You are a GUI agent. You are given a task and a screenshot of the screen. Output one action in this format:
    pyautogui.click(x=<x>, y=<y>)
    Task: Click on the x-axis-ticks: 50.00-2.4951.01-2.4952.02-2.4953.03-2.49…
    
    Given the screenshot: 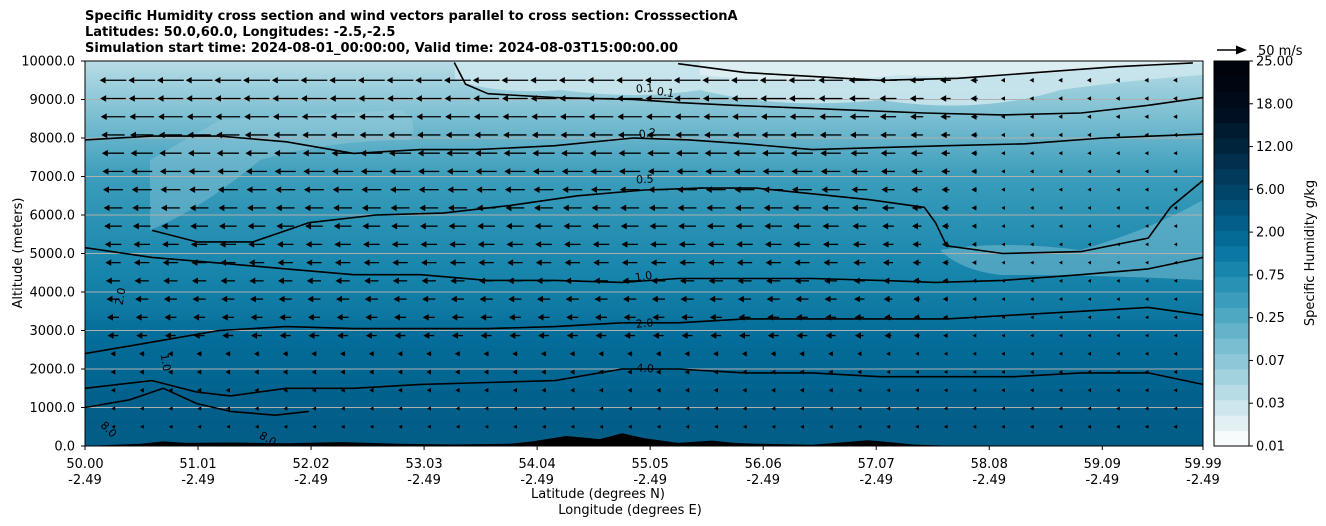 What is the action you would take?
    pyautogui.click(x=644, y=467)
    